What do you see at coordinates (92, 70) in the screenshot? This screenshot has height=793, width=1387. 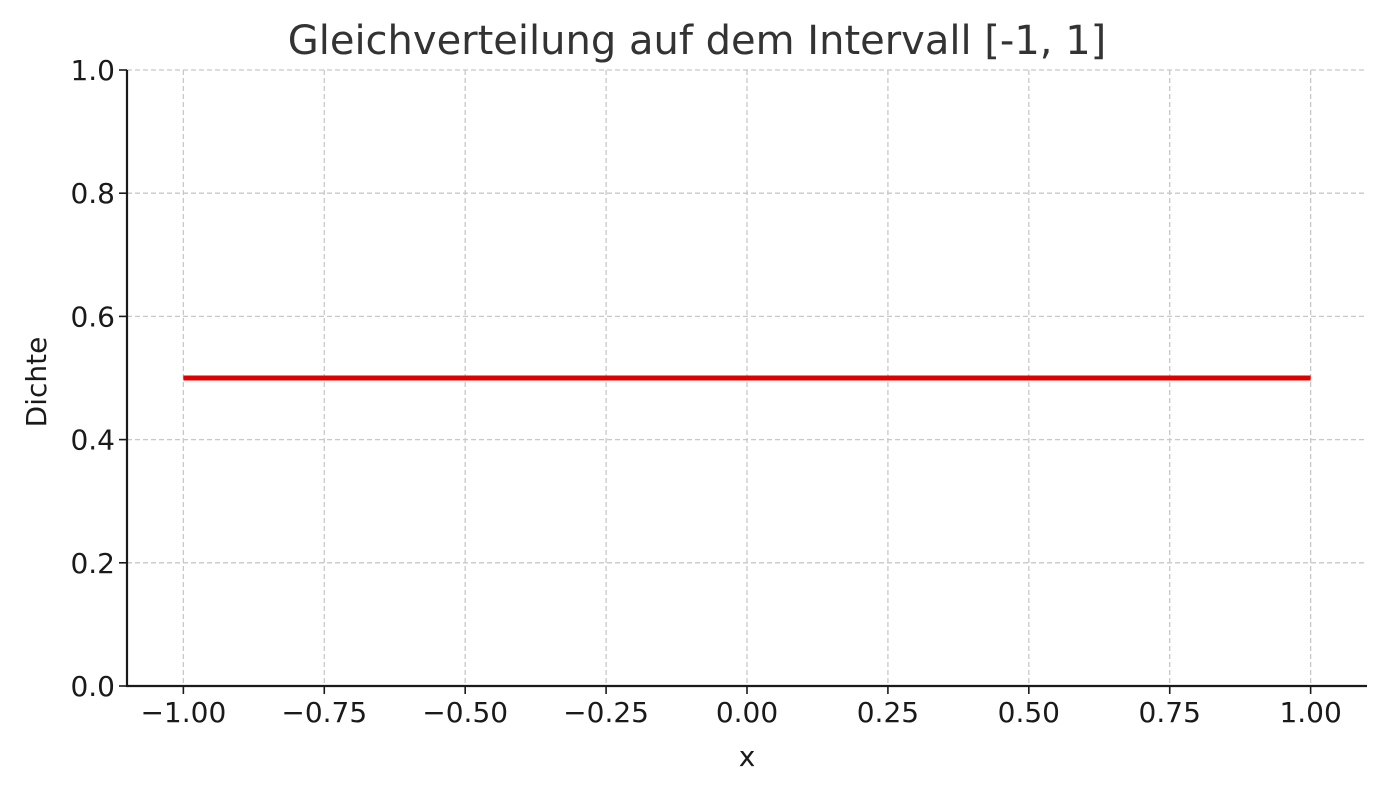 I see `y-tick-label: 1.0` at bounding box center [92, 70].